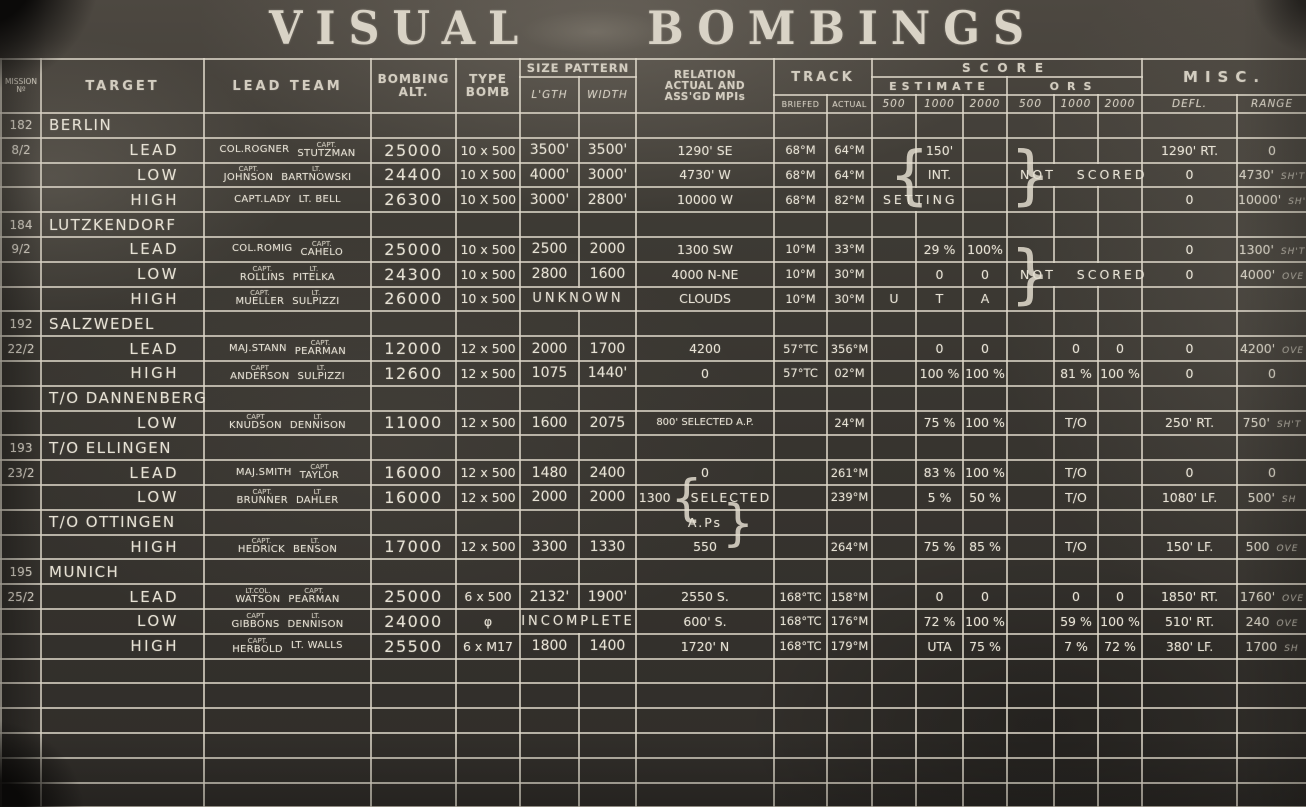  I want to click on cell-bombing-alt: 26300, so click(413, 200).